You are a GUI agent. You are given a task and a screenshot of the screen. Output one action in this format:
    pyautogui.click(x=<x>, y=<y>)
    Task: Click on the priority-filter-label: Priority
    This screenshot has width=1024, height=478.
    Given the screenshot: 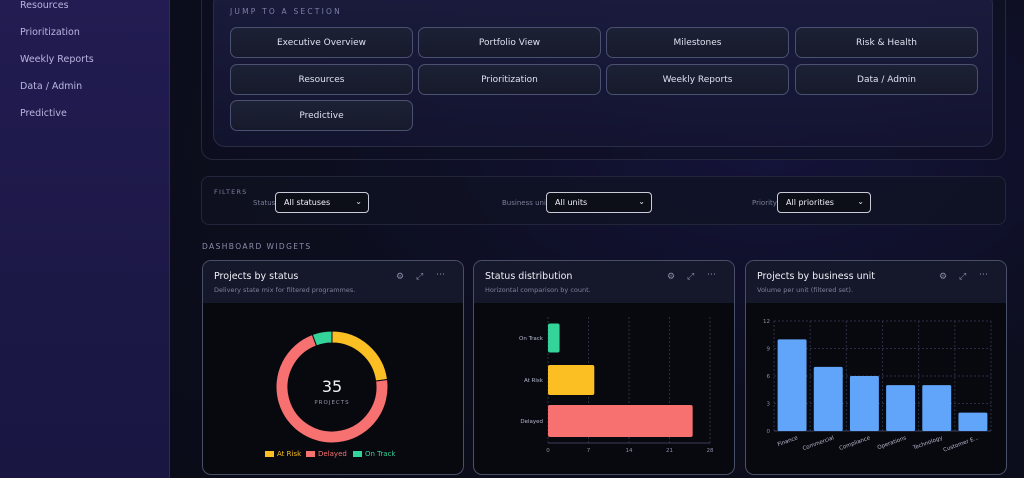 What is the action you would take?
    pyautogui.click(x=764, y=203)
    